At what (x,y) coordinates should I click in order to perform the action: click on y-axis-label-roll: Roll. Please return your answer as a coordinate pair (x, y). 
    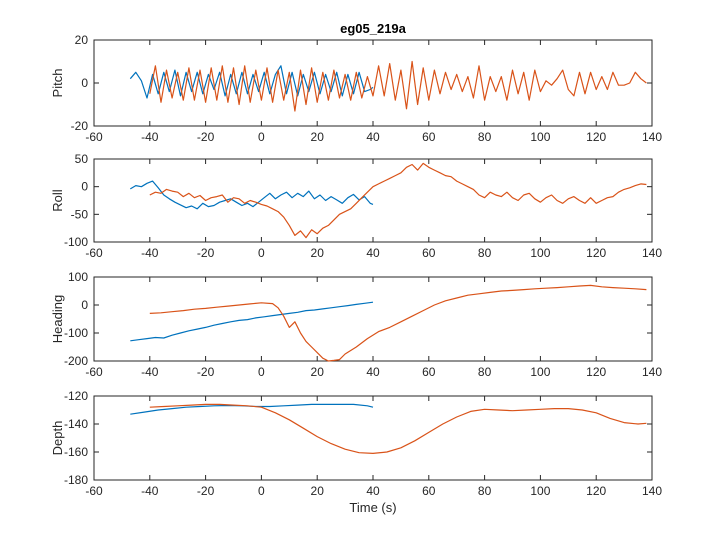
    Looking at the image, I should click on (57, 200).